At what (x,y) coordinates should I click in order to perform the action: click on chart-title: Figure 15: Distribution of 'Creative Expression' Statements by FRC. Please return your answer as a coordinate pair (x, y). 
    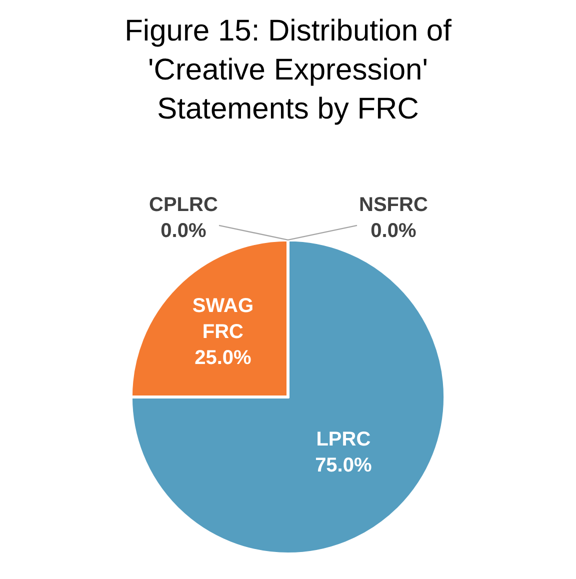
    Looking at the image, I should click on (288, 70).